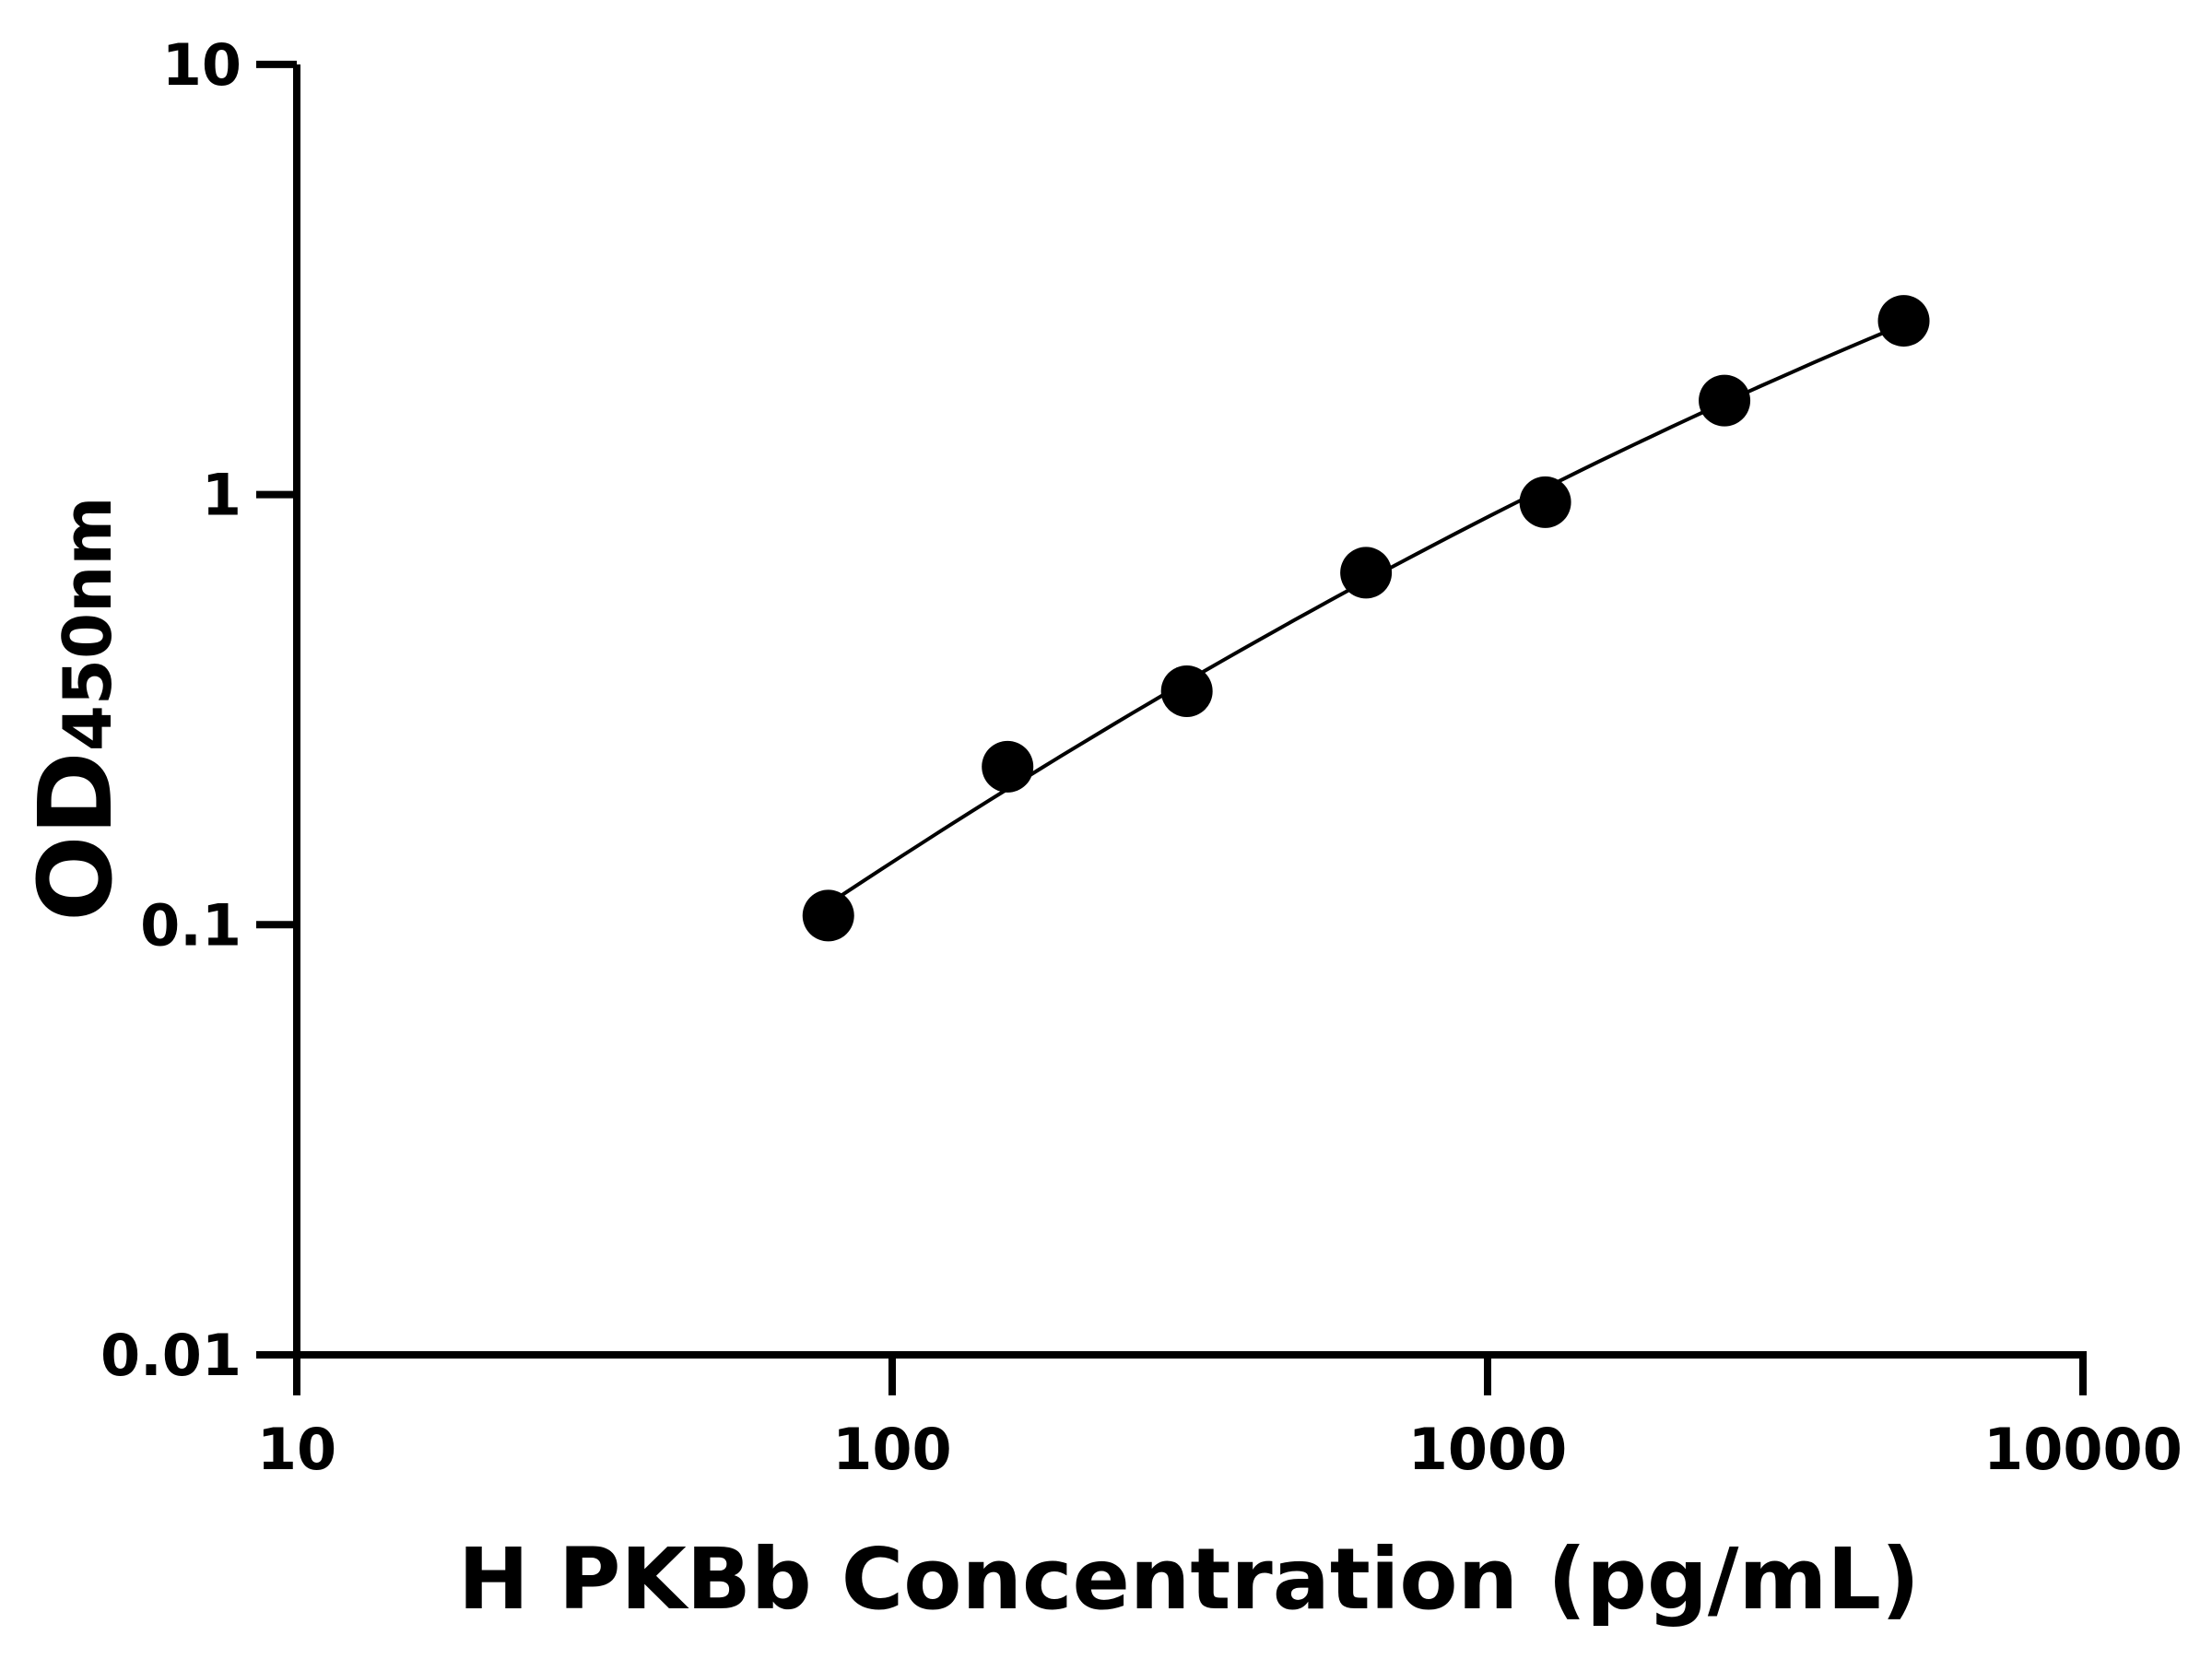  Describe the element at coordinates (2083, 1449) in the screenshot. I see `x-tick-label: 10000` at that location.